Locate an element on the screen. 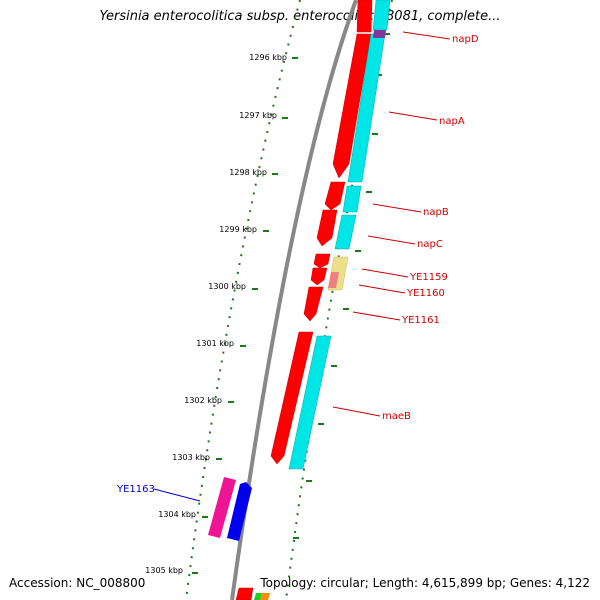  gene-label-YE1159: YE1159 is located at coordinates (428, 277).